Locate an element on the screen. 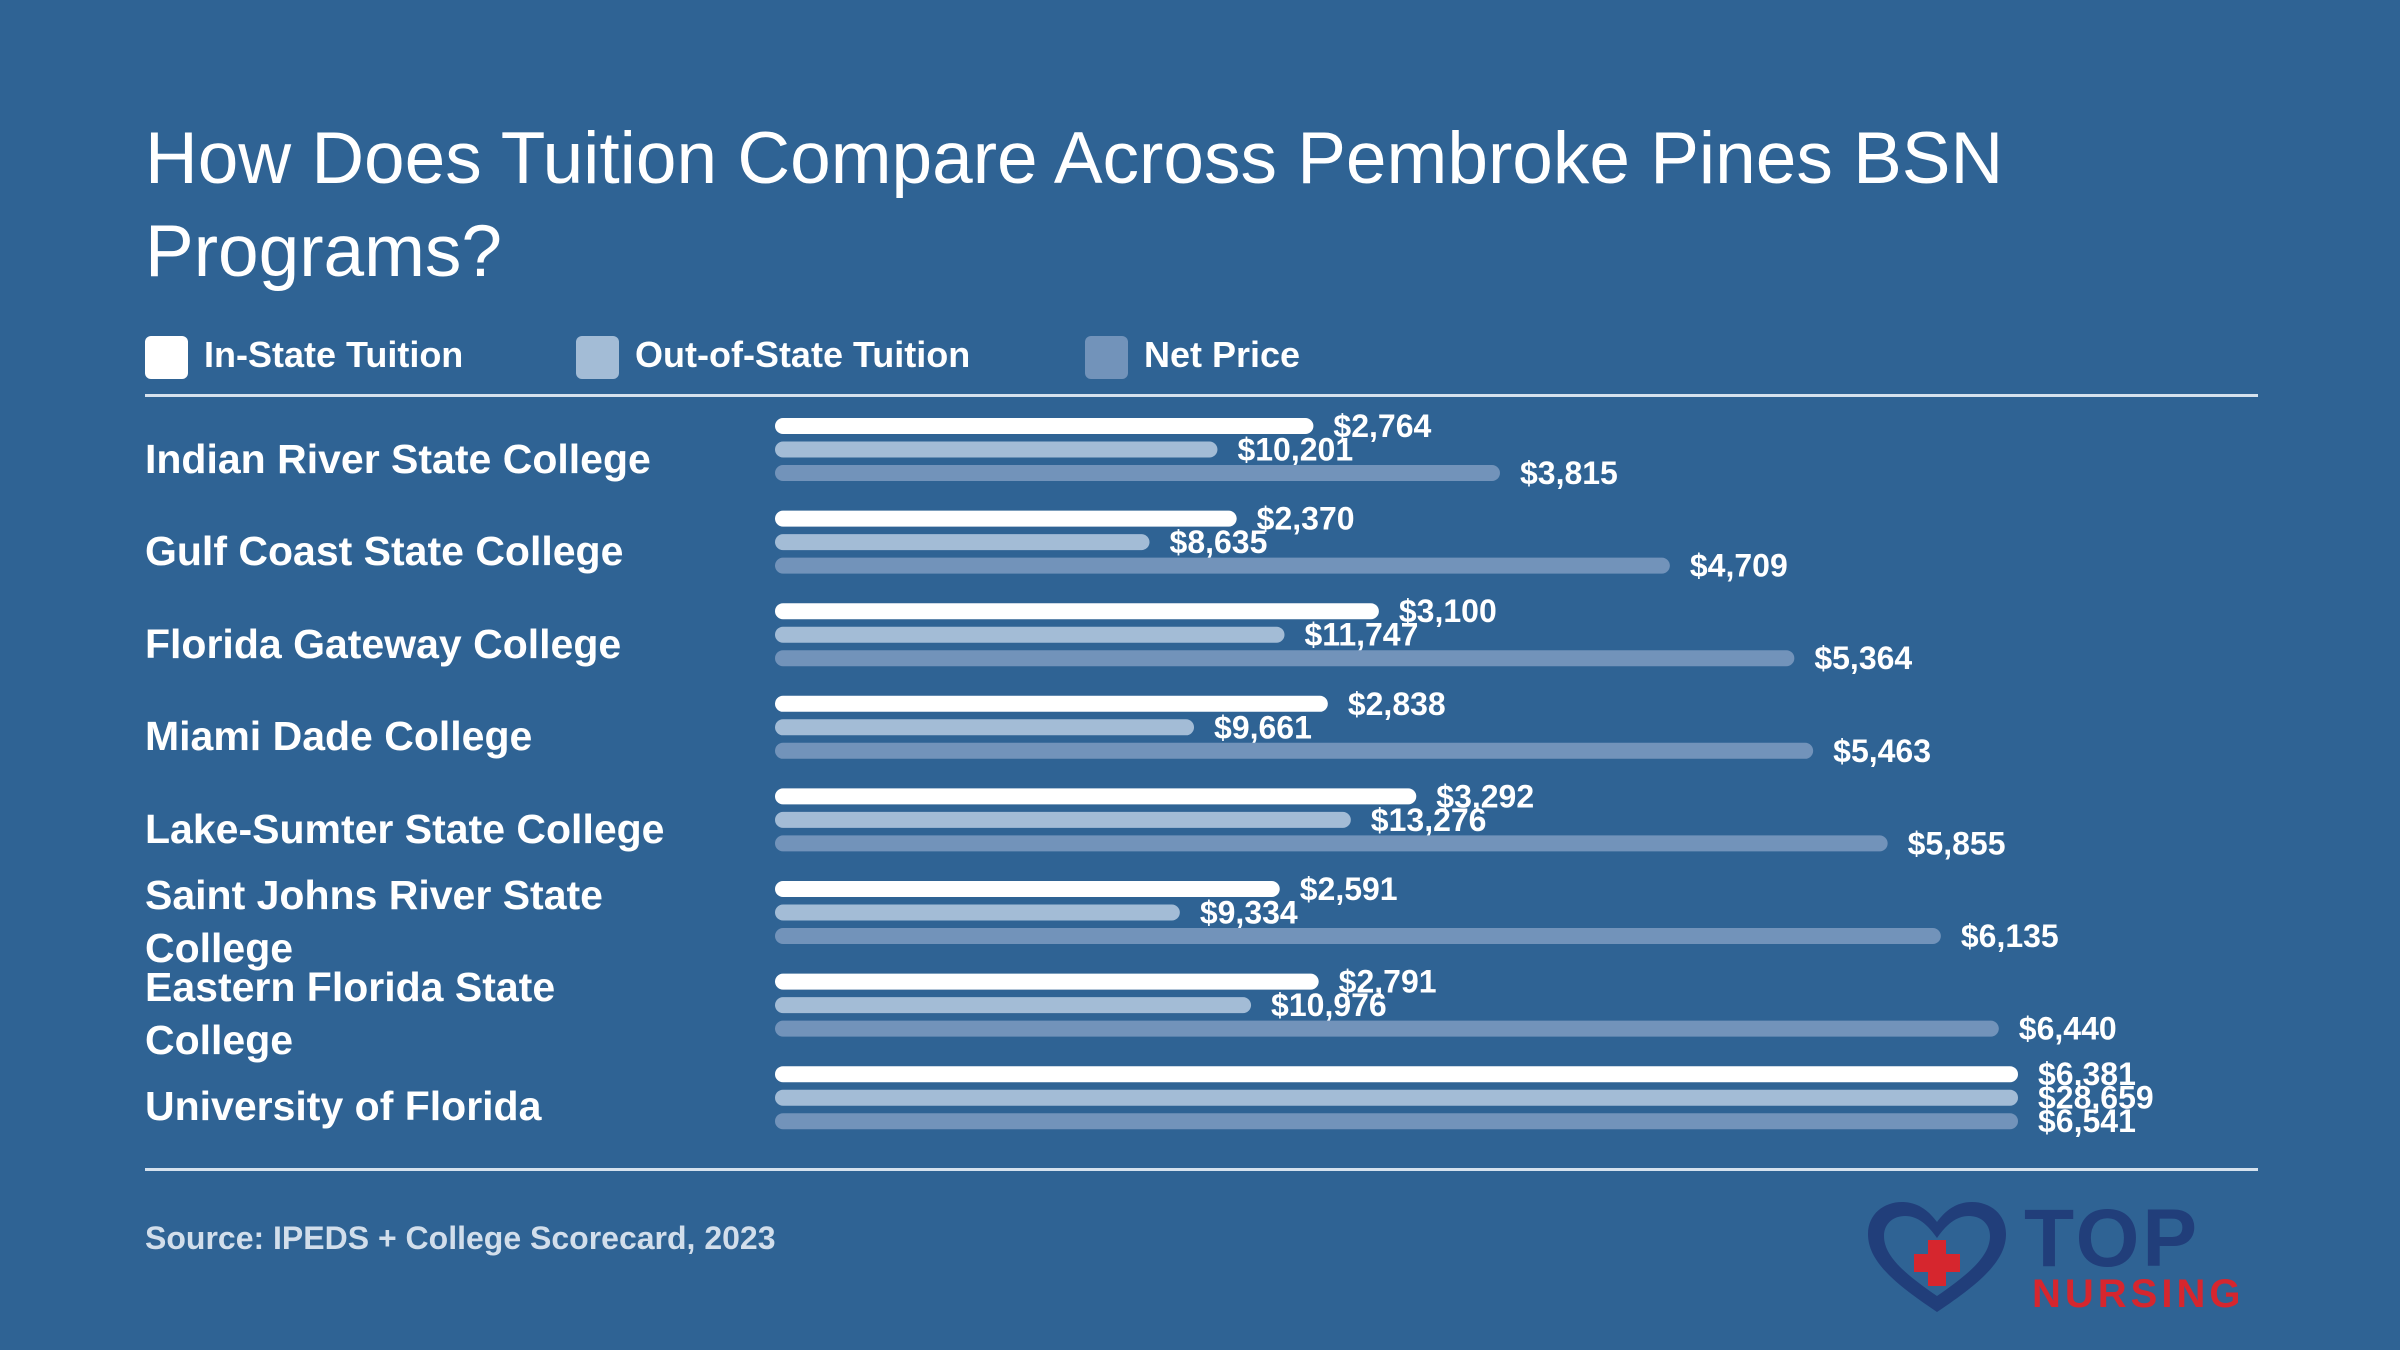  data-label-in-state: $2,838 is located at coordinates (1397, 704).